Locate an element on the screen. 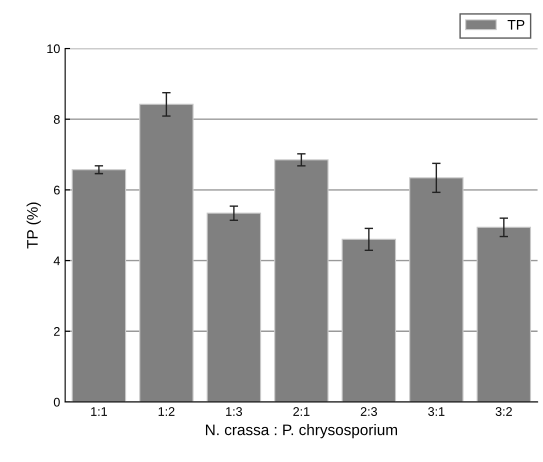  y-tick-label: 8 is located at coordinates (57, 119).